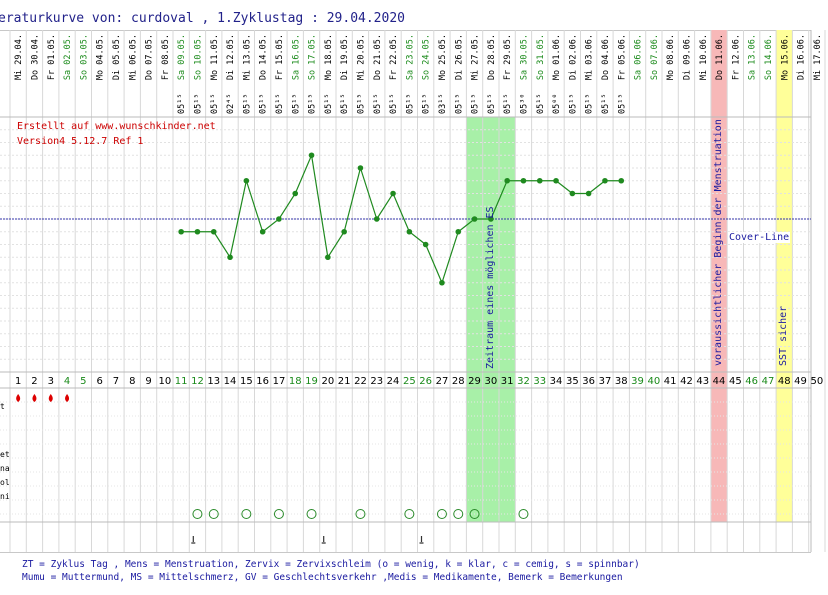 The height and width of the screenshot is (595, 828). I want to click on time-label: 05⁰⁰, so click(557, 104).